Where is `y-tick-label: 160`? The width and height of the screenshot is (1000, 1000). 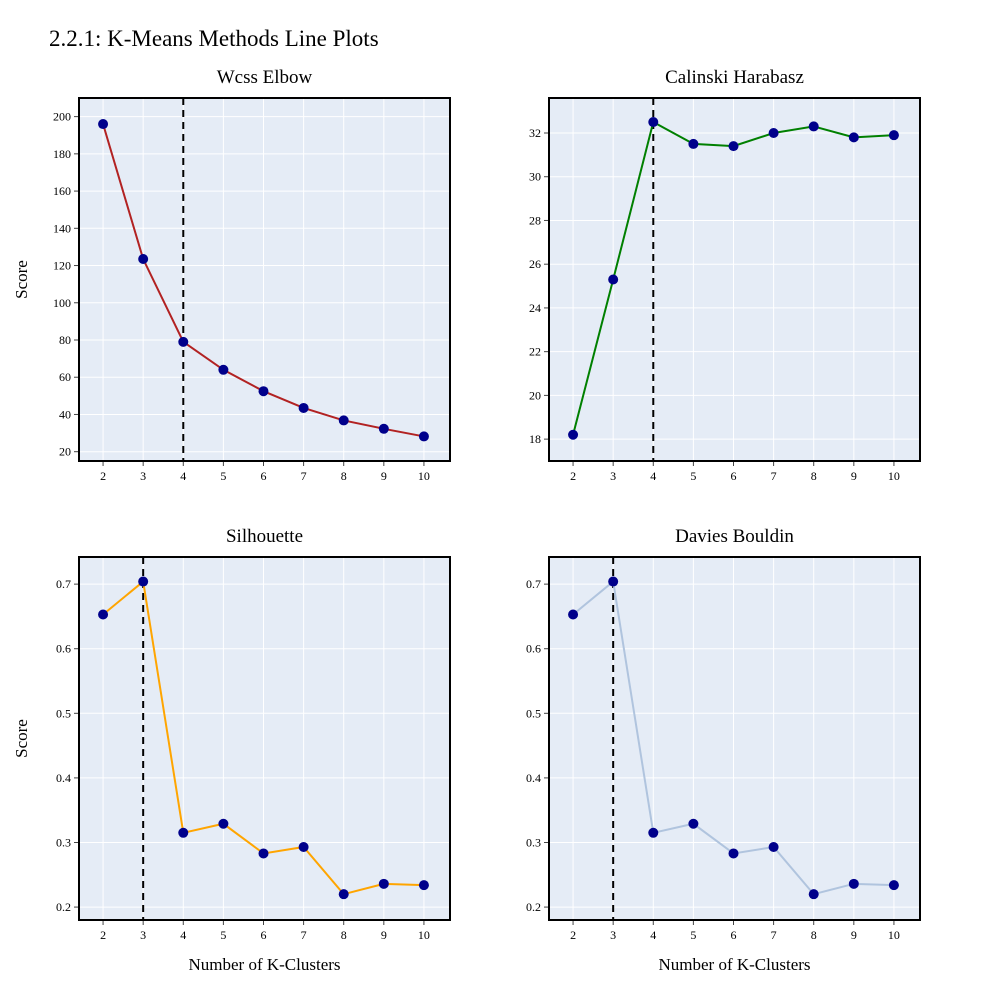 y-tick-label: 160 is located at coordinates (62, 191).